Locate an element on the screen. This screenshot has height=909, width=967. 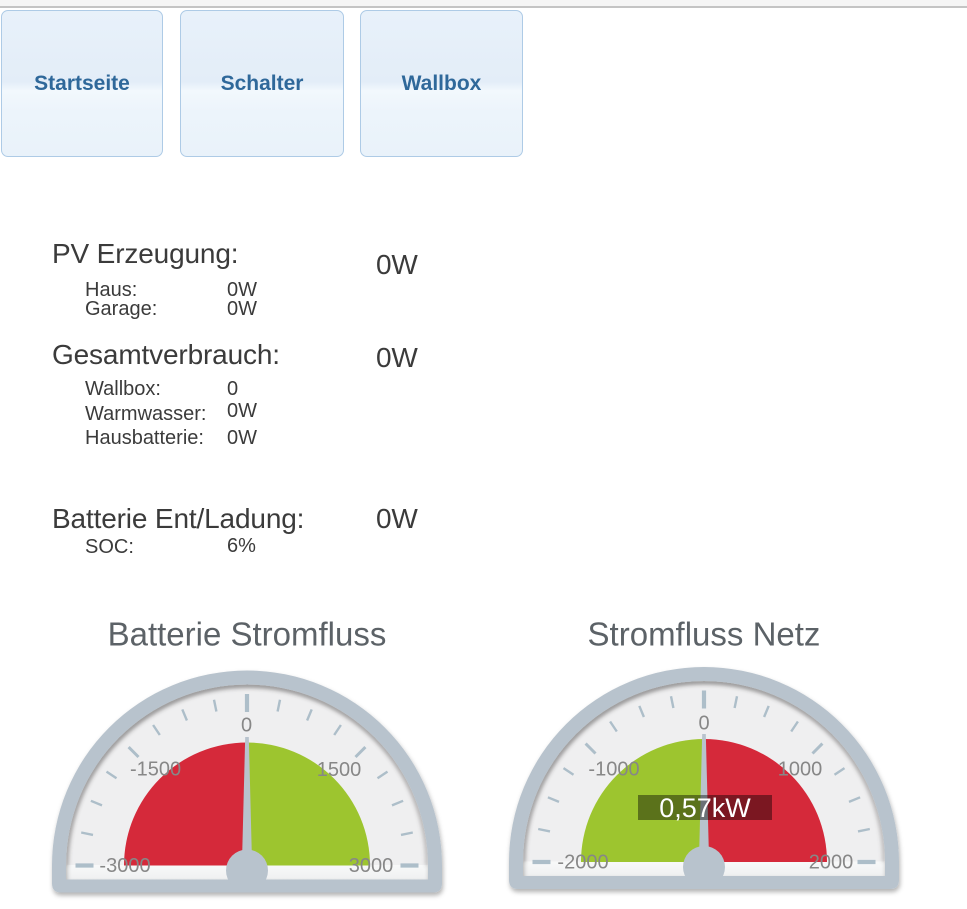
svg-text: -2000 is located at coordinates (582, 863).